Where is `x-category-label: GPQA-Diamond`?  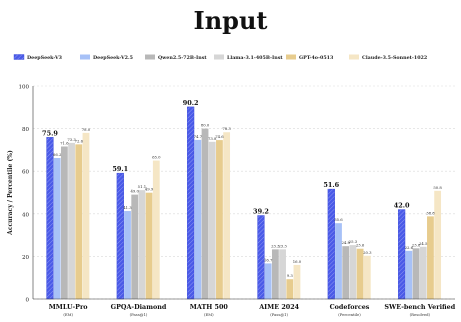
x-category-label: GPQA-Diamond is located at coordinates (139, 307).